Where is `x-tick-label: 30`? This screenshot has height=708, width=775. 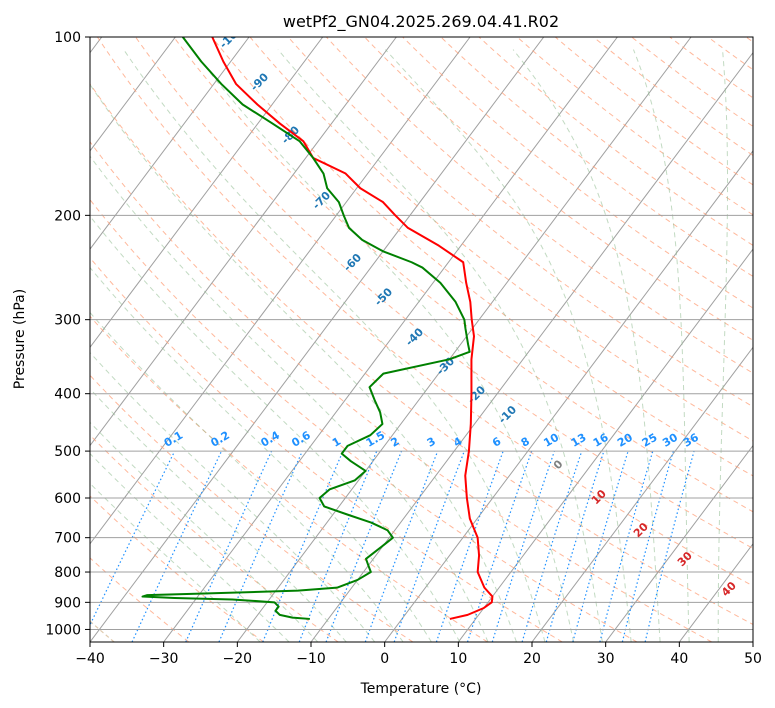 x-tick-label: 30 is located at coordinates (606, 659).